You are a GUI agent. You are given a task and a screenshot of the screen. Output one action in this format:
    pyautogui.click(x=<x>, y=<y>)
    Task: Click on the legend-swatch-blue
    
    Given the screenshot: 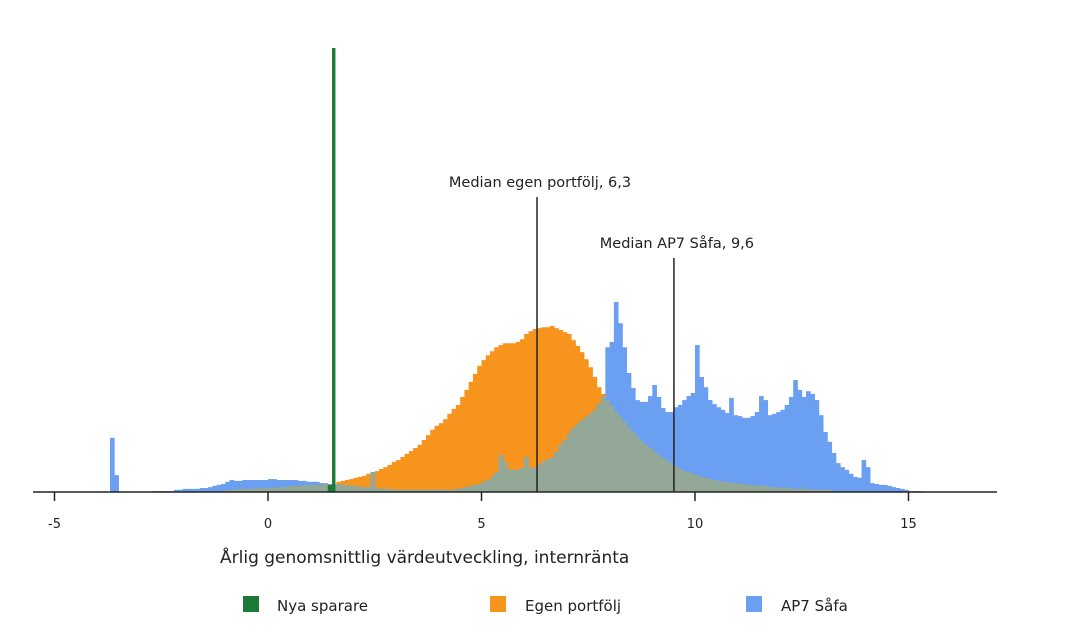 What is the action you would take?
    pyautogui.click(x=754, y=604)
    